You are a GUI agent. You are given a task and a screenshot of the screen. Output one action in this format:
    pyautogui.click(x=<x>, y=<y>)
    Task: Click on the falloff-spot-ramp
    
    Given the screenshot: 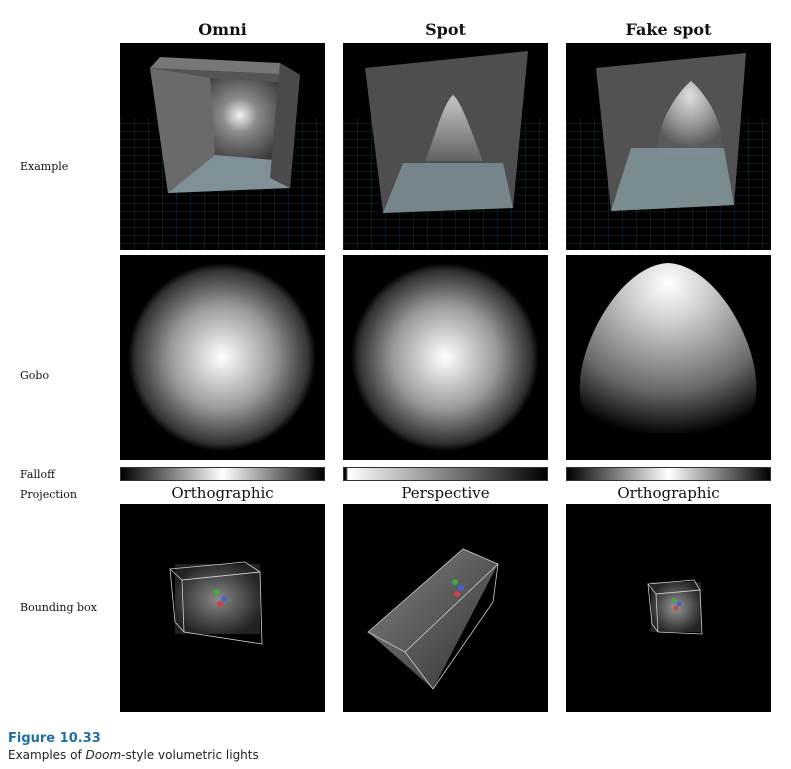 What is the action you would take?
    pyautogui.click(x=445, y=474)
    